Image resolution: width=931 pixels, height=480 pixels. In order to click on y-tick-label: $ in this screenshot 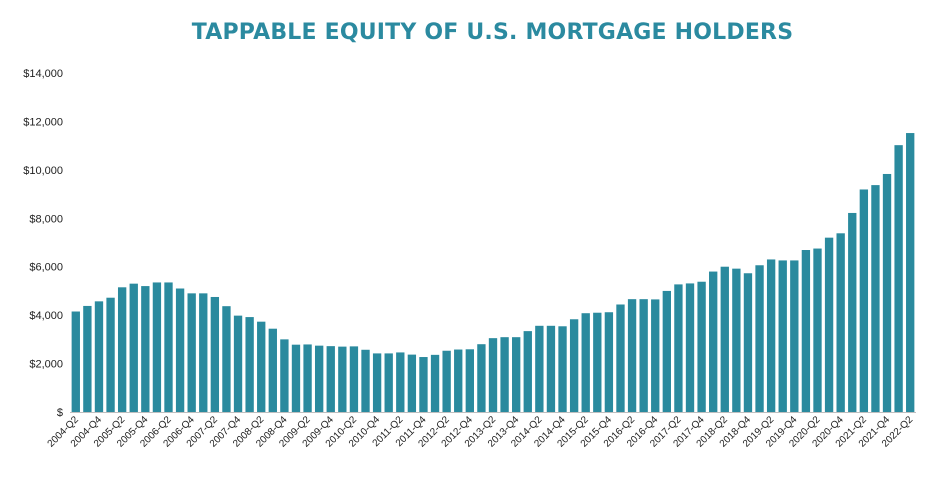, I will do `click(60, 413)`.